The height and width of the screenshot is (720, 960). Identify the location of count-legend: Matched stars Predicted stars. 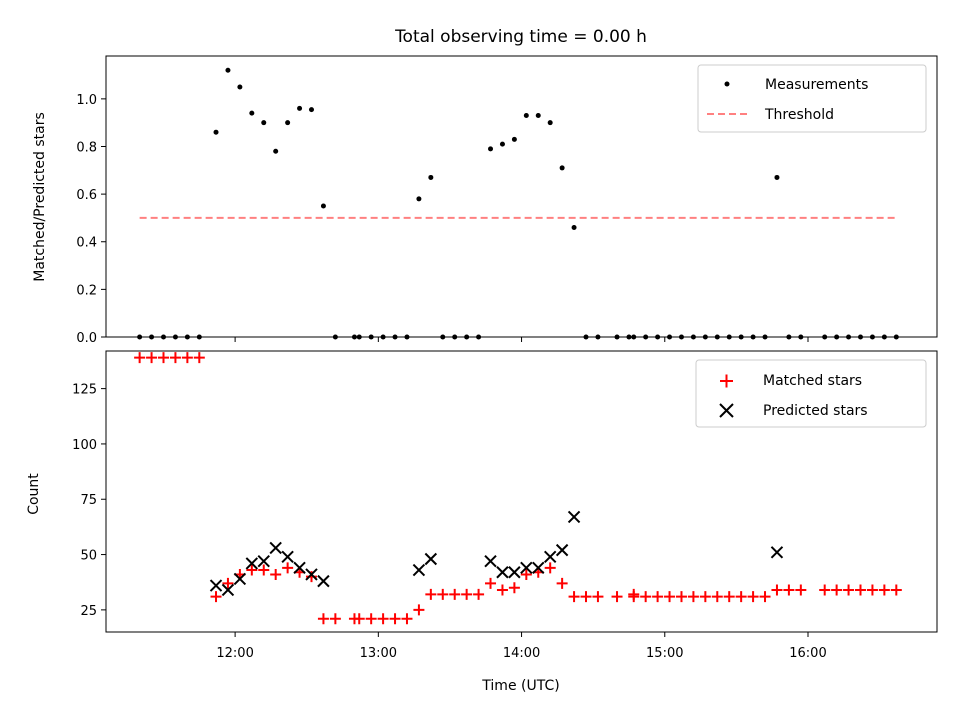
(811, 393).